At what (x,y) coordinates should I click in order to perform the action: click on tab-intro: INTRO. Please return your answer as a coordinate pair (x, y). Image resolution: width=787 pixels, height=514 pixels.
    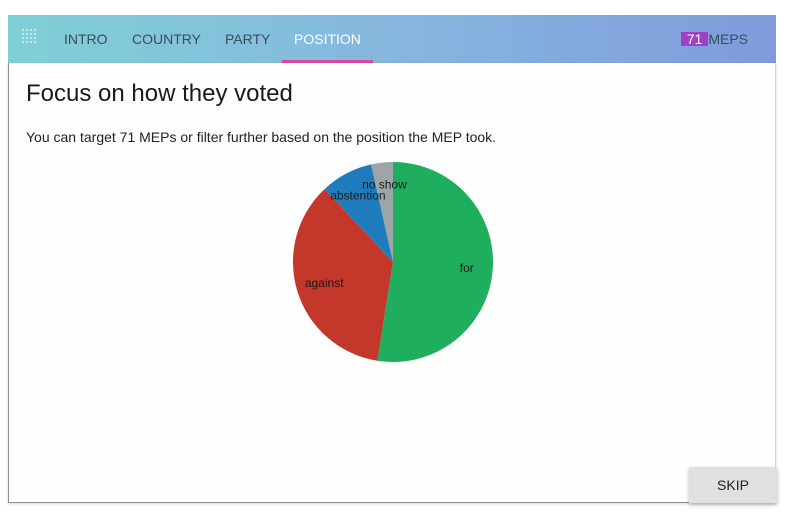
    Looking at the image, I should click on (86, 39).